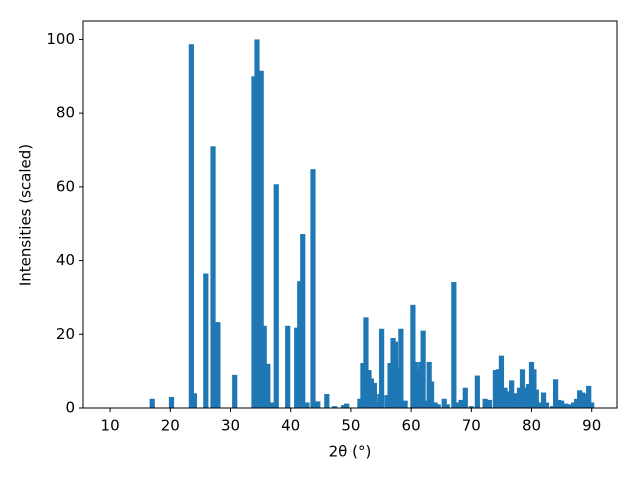  What do you see at coordinates (65, 186) in the screenshot?
I see `y-tick-label: 60` at bounding box center [65, 186].